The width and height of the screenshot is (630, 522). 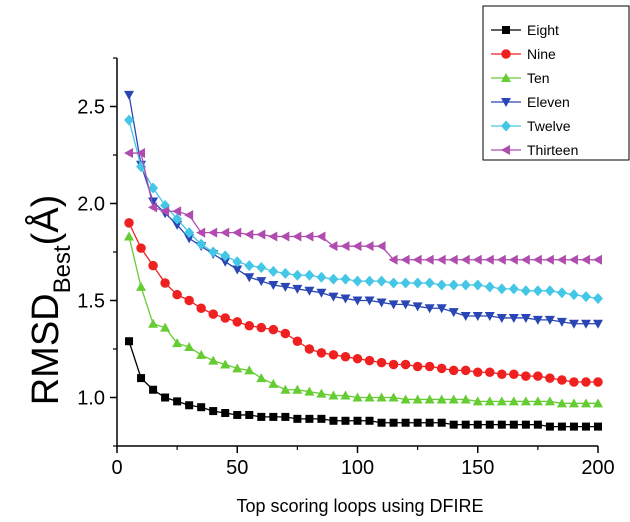 What do you see at coordinates (506, 54) in the screenshot?
I see `legend-marker-nine` at bounding box center [506, 54].